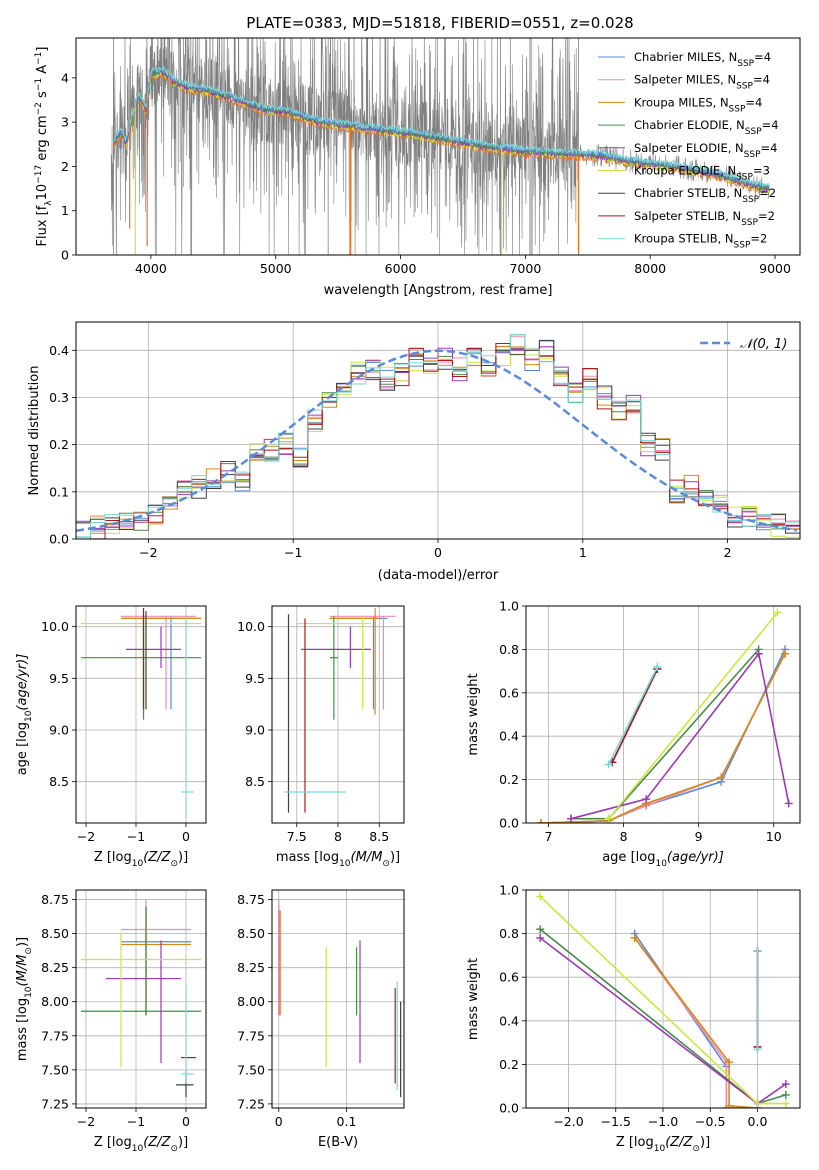 The width and height of the screenshot is (819, 1170). What do you see at coordinates (338, 1142) in the screenshot?
I see `x-axis-label: E(B-V)` at bounding box center [338, 1142].